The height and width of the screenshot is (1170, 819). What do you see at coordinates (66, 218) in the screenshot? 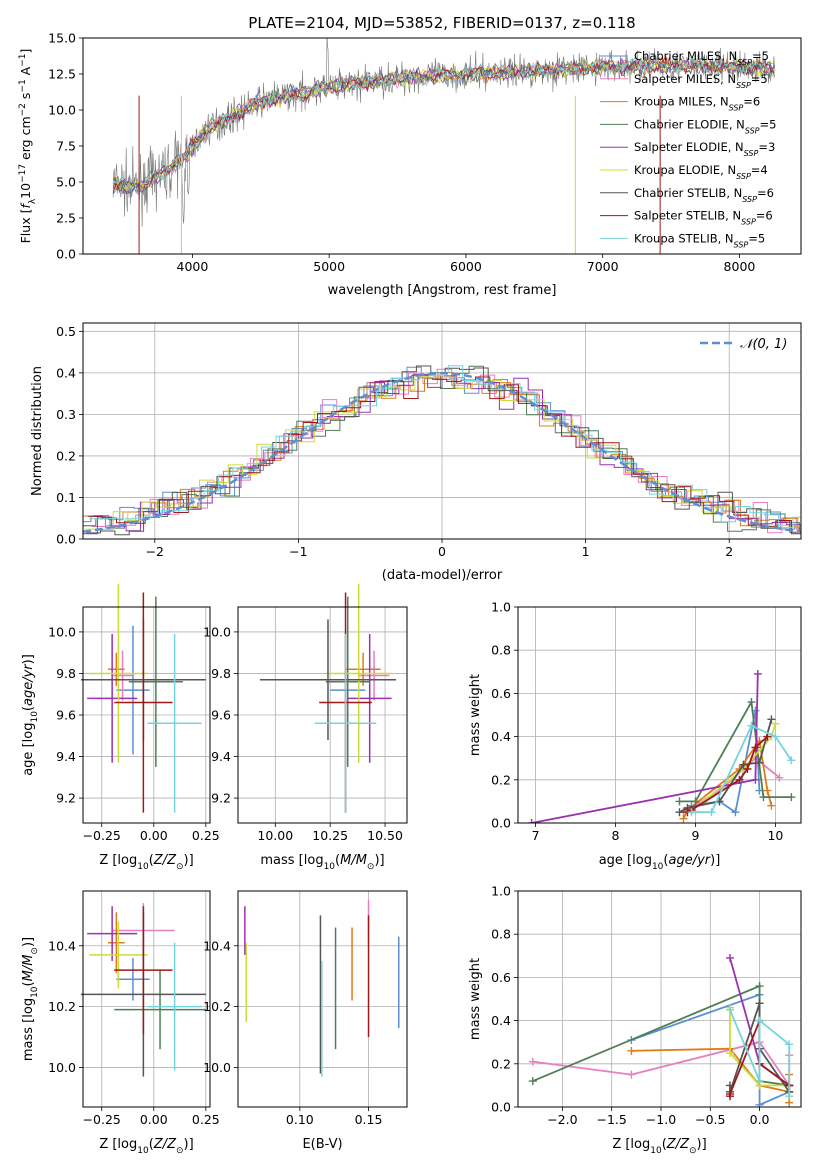
I see `y-tick-label: 2.5` at bounding box center [66, 218].